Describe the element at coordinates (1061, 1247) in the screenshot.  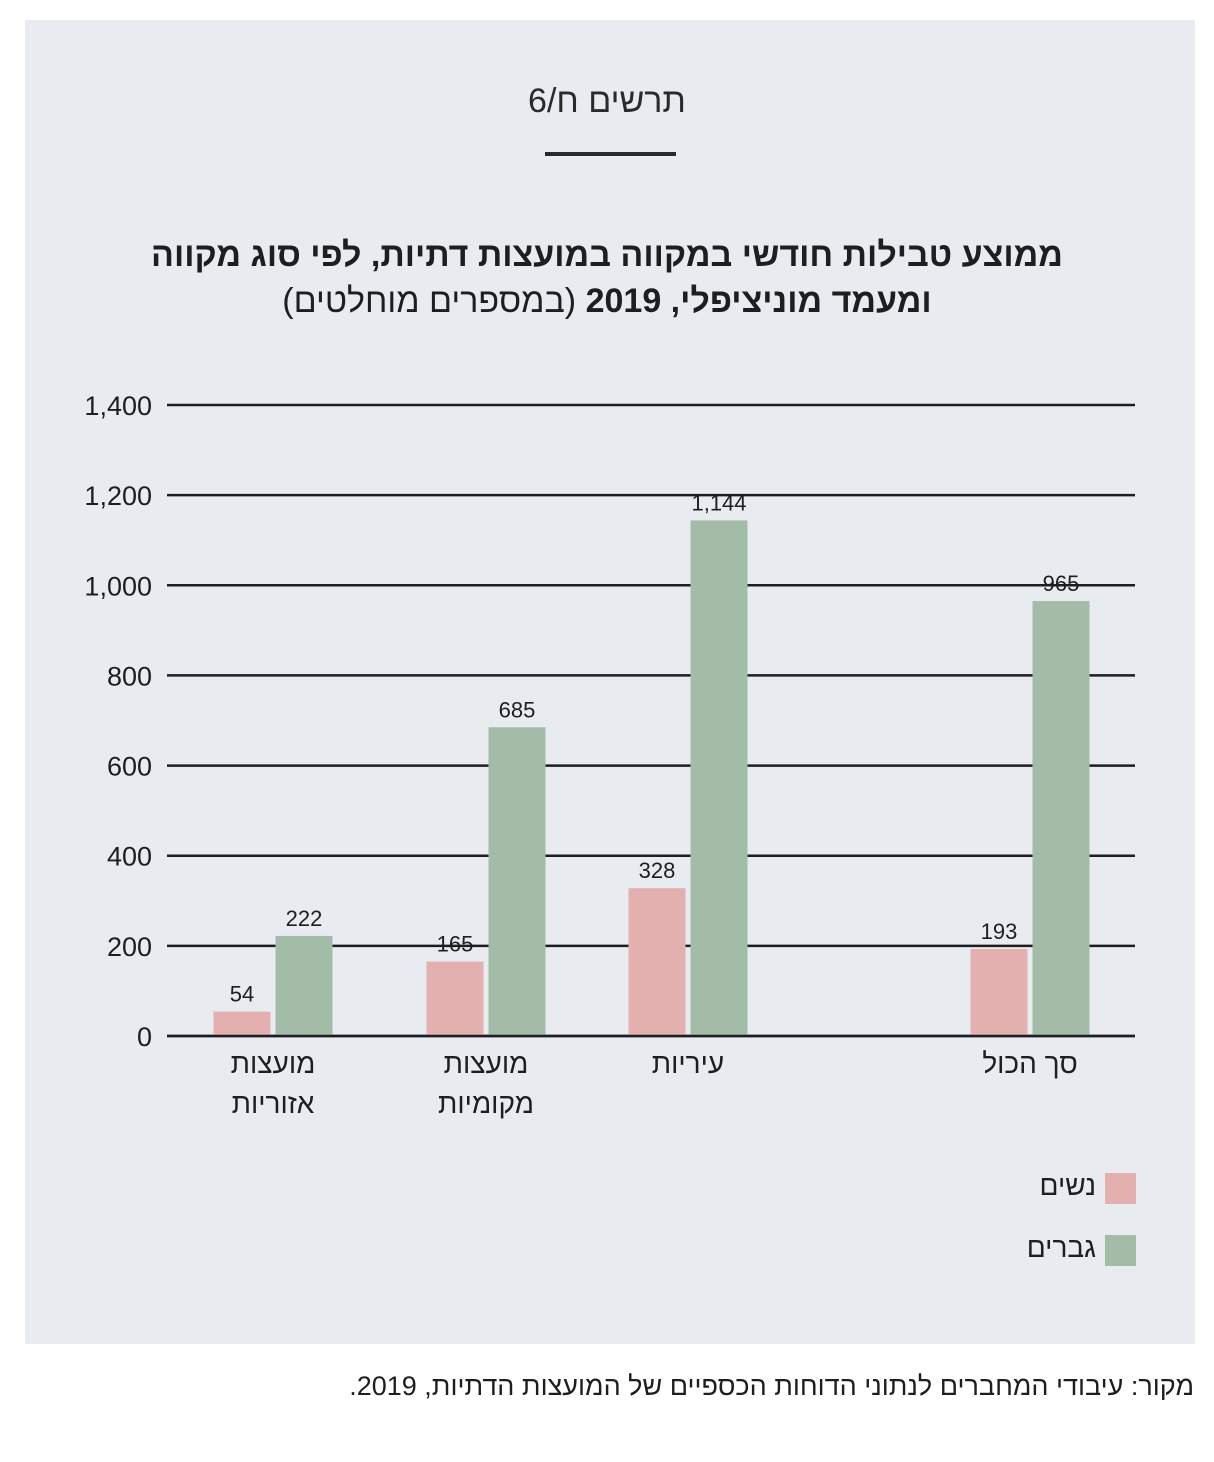
I see `legend-label-men: גברים` at that location.